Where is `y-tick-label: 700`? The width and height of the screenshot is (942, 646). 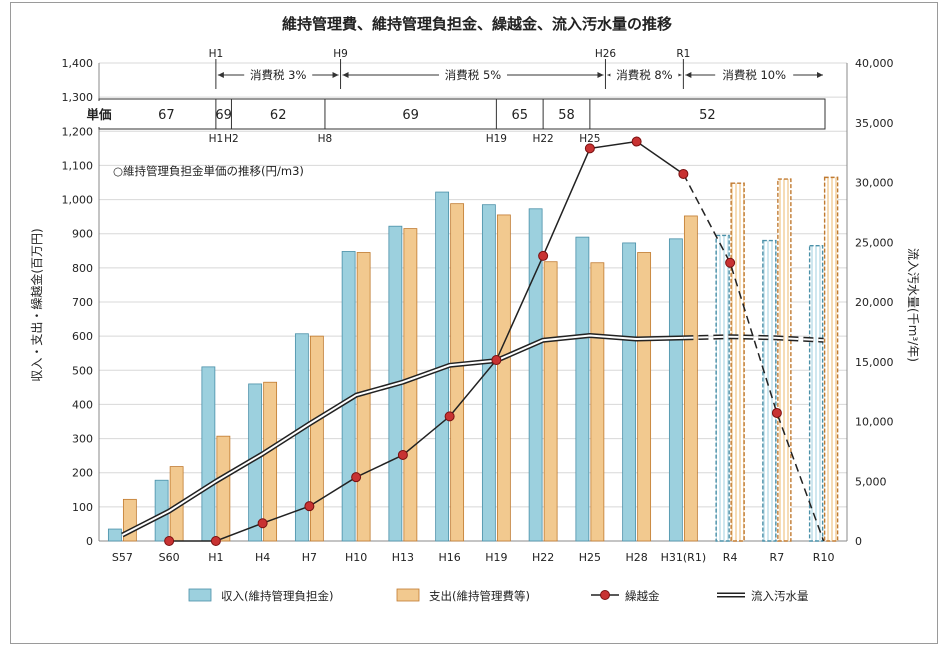 y-tick-label: 700 is located at coordinates (82, 302).